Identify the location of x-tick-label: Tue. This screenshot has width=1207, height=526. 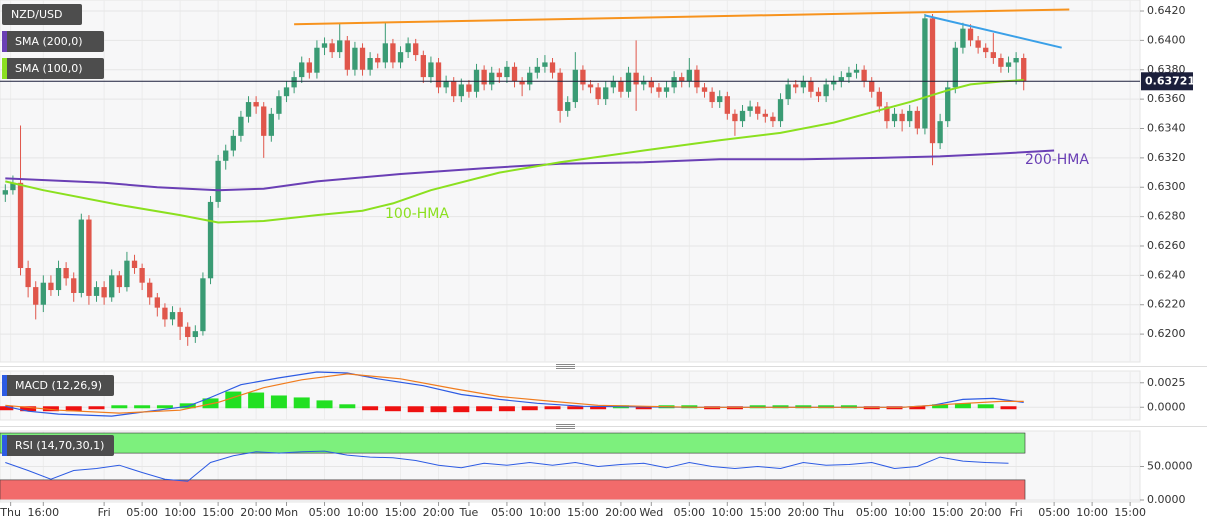
(469, 512).